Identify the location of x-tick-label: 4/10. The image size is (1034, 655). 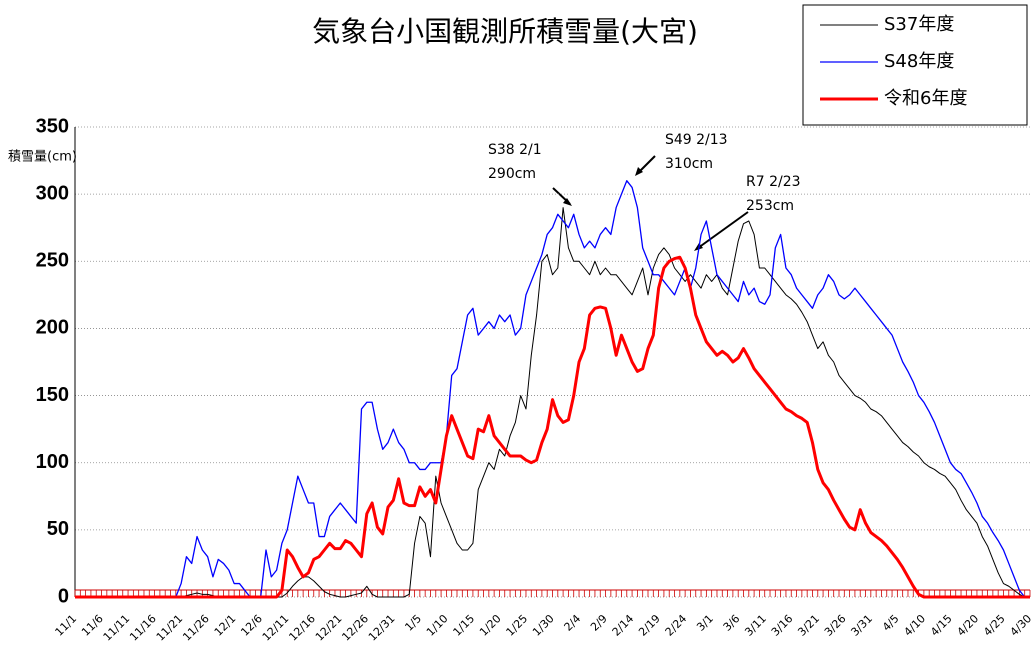
(914, 625).